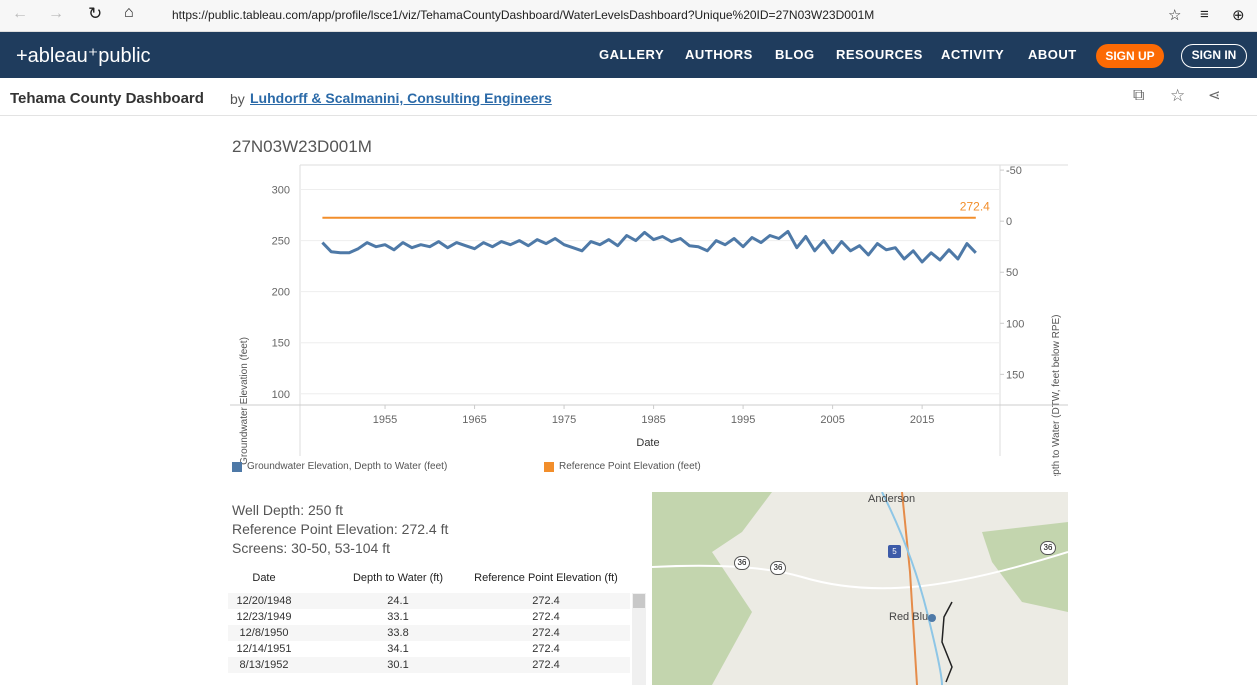 The width and height of the screenshot is (1257, 685). Describe the element at coordinates (975, 207) in the screenshot. I see `data-label: 272.4` at that location.